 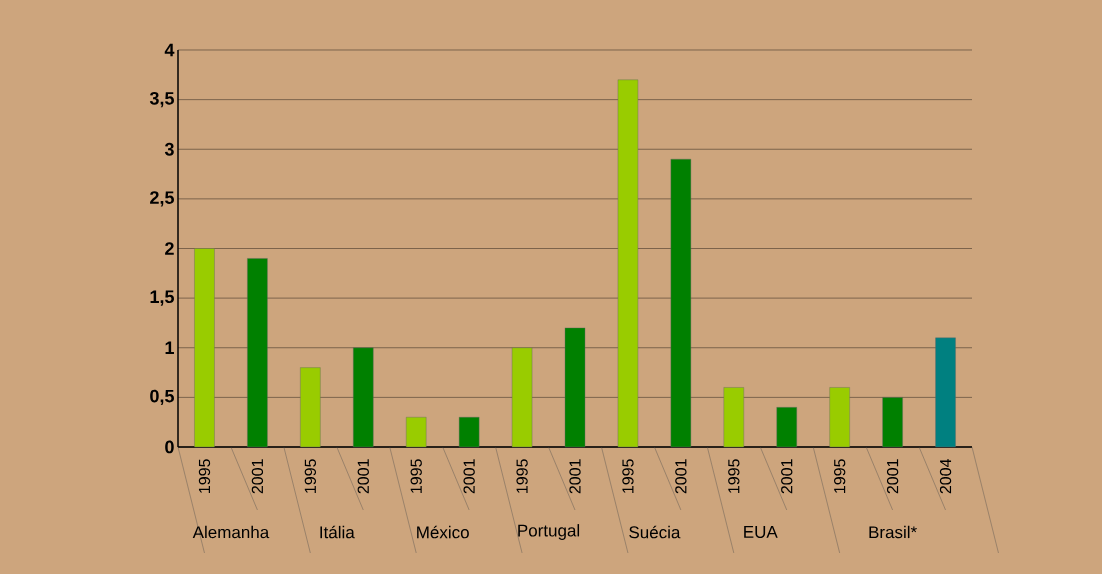 What do you see at coordinates (169, 248) in the screenshot?
I see `y-tick-label: 2` at bounding box center [169, 248].